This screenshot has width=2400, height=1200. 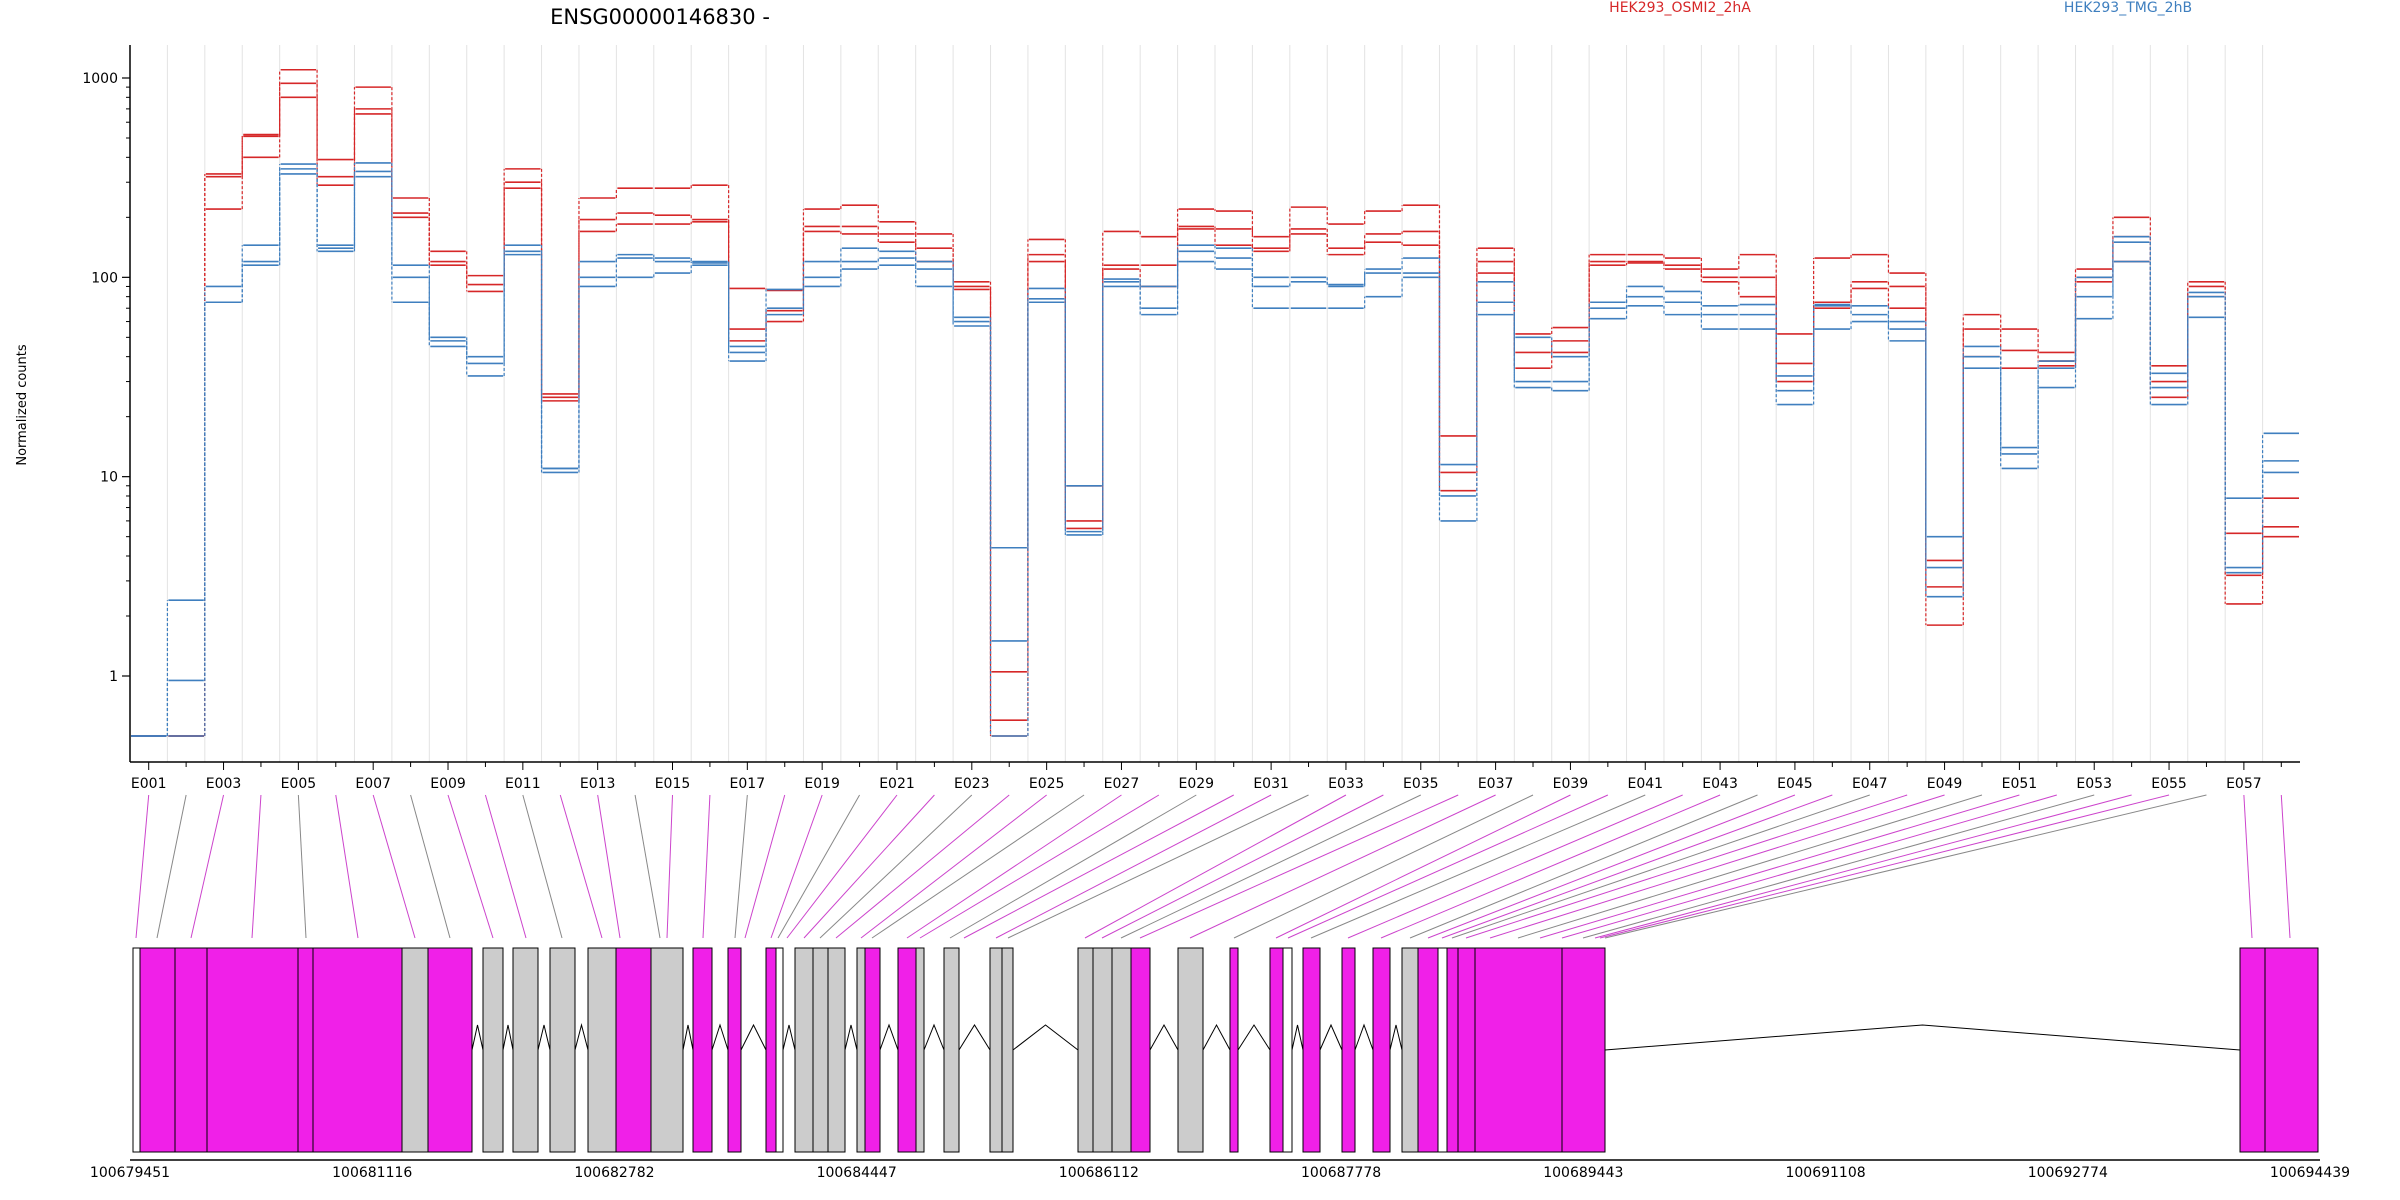 What do you see at coordinates (660, 17) in the screenshot?
I see `chart-title: ENSG00000146830 -` at bounding box center [660, 17].